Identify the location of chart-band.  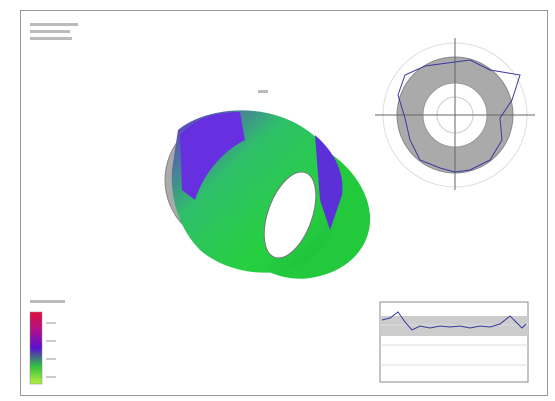
(454, 326).